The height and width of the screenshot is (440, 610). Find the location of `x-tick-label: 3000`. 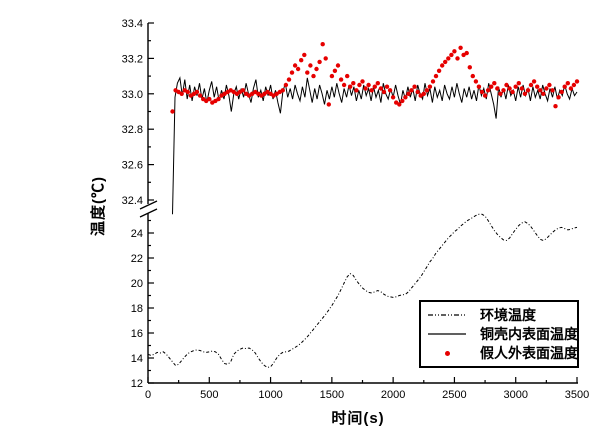

x-tick-label: 3000 is located at coordinates (515, 395).